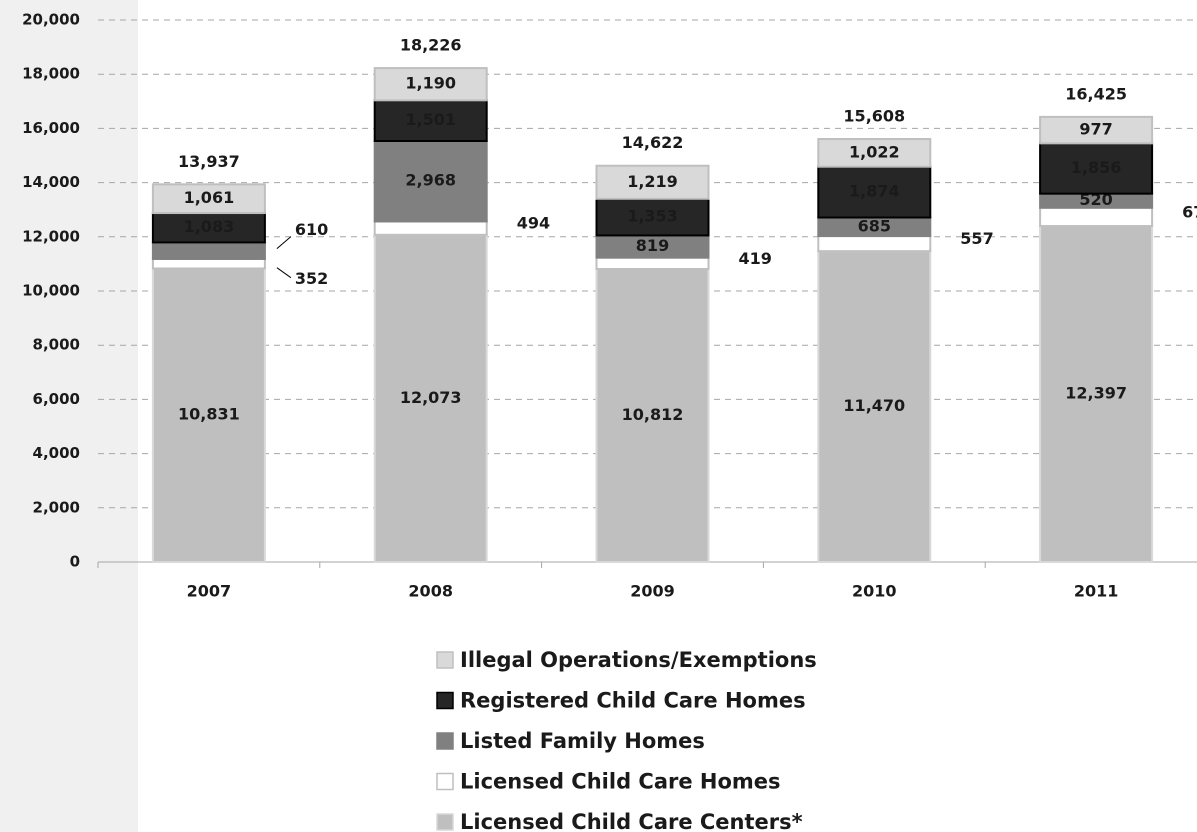  Describe the element at coordinates (1095, 199) in the screenshot. I see `value-label: 520` at that location.